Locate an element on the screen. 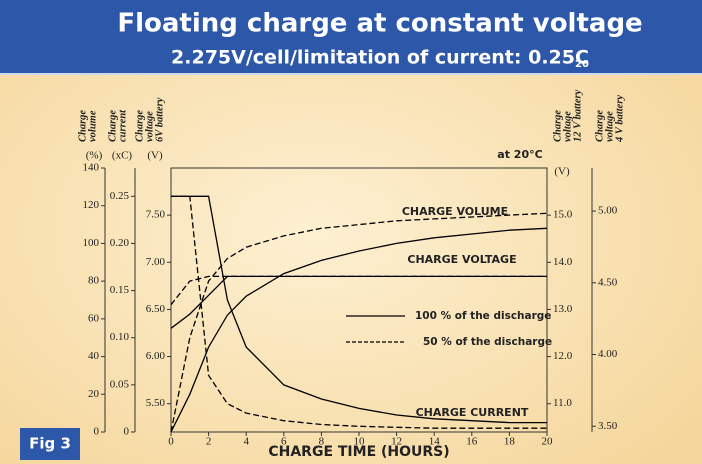  x-tick-label: 0 is located at coordinates (171, 442).